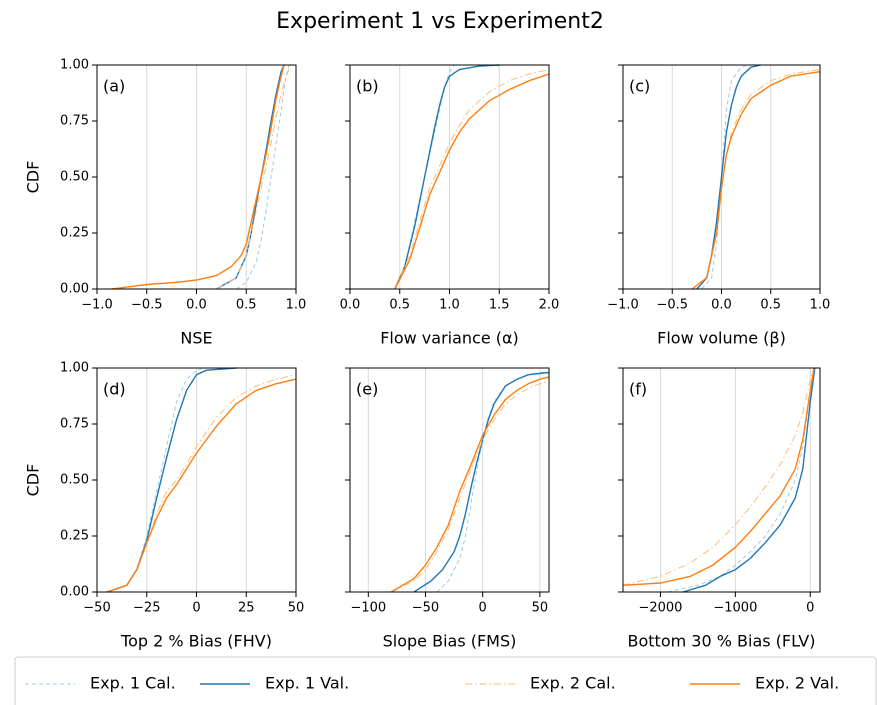 The height and width of the screenshot is (705, 877). I want to click on x-axis-label: Flow variance (α), so click(449, 338).